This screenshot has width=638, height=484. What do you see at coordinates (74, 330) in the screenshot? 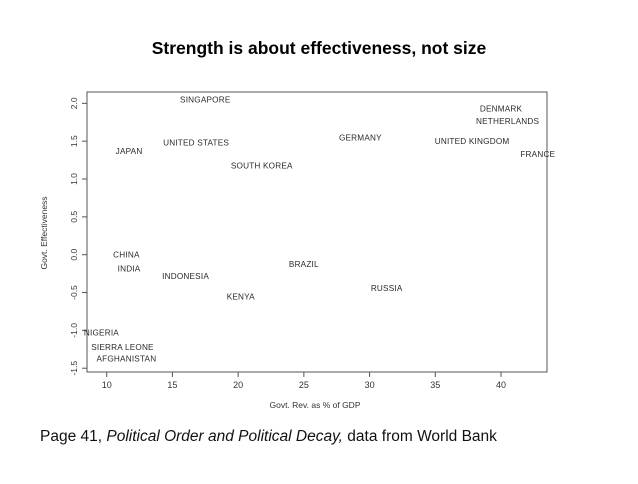
I see `y-tick-label: -1.0` at bounding box center [74, 330].